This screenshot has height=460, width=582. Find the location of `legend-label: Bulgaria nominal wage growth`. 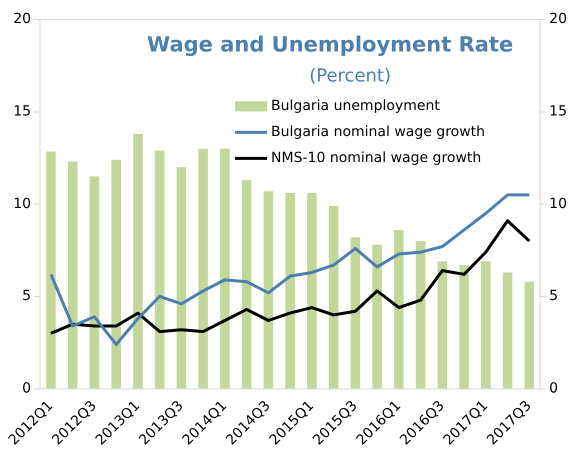

legend-label: Bulgaria nominal wage growth is located at coordinates (378, 132).